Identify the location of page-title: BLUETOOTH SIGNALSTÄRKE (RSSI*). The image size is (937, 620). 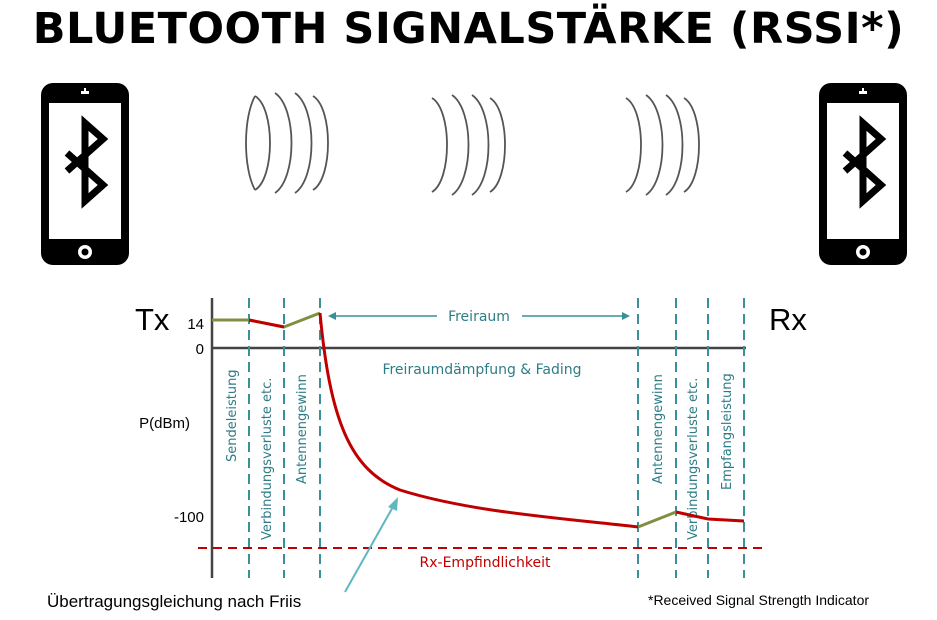
(468, 29).